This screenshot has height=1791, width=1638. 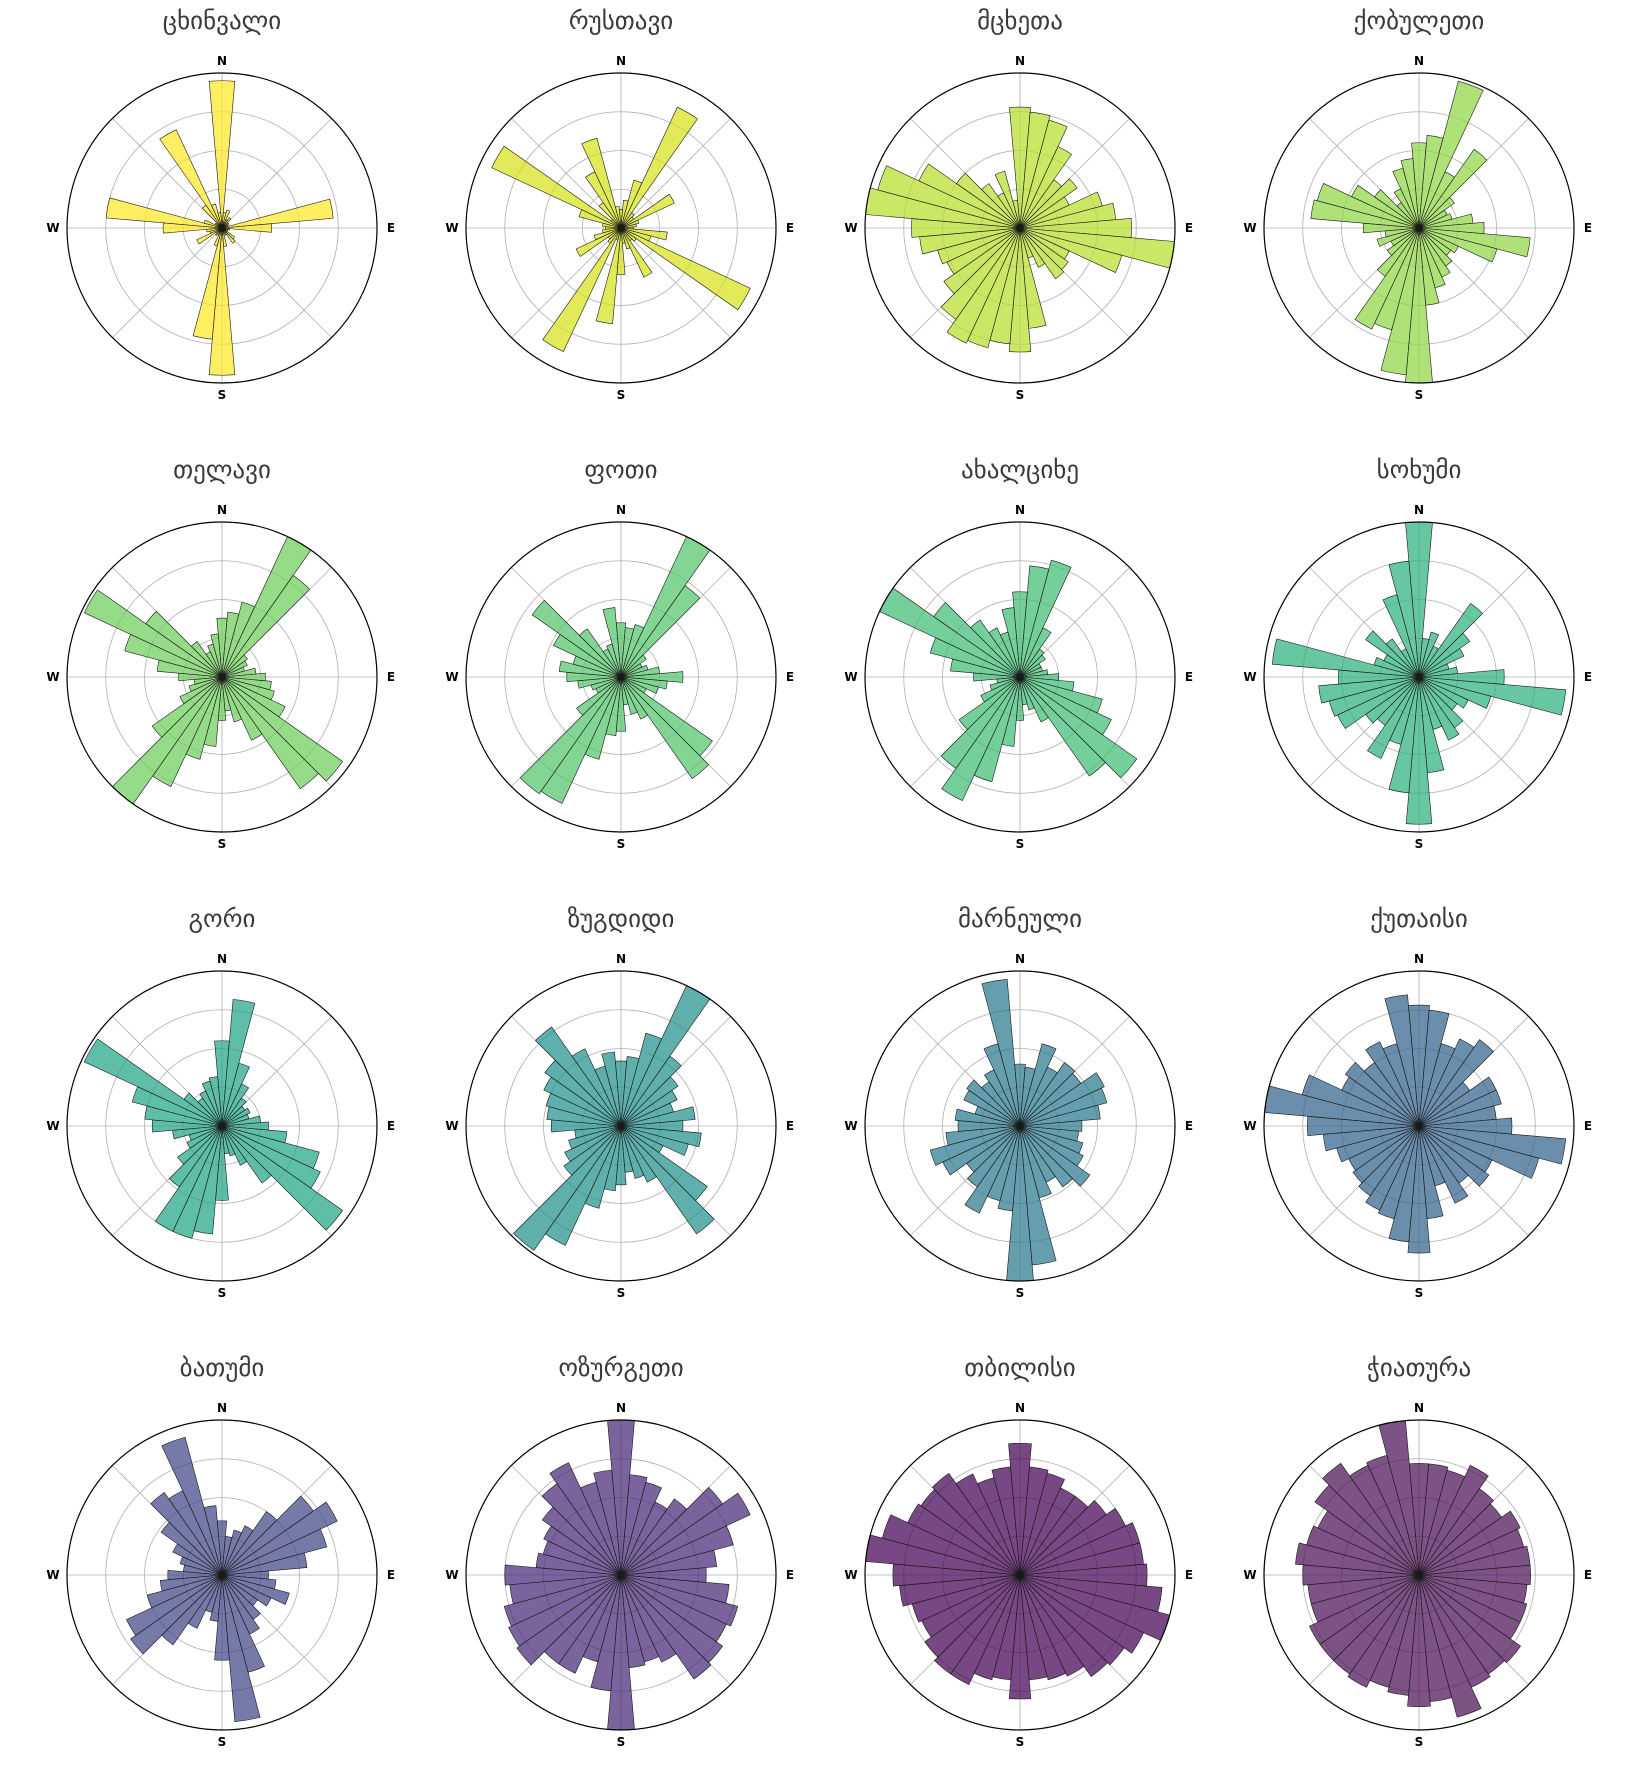 I want to click on chart-panel: ბათუმი N E S W, so click(x=222, y=1571).